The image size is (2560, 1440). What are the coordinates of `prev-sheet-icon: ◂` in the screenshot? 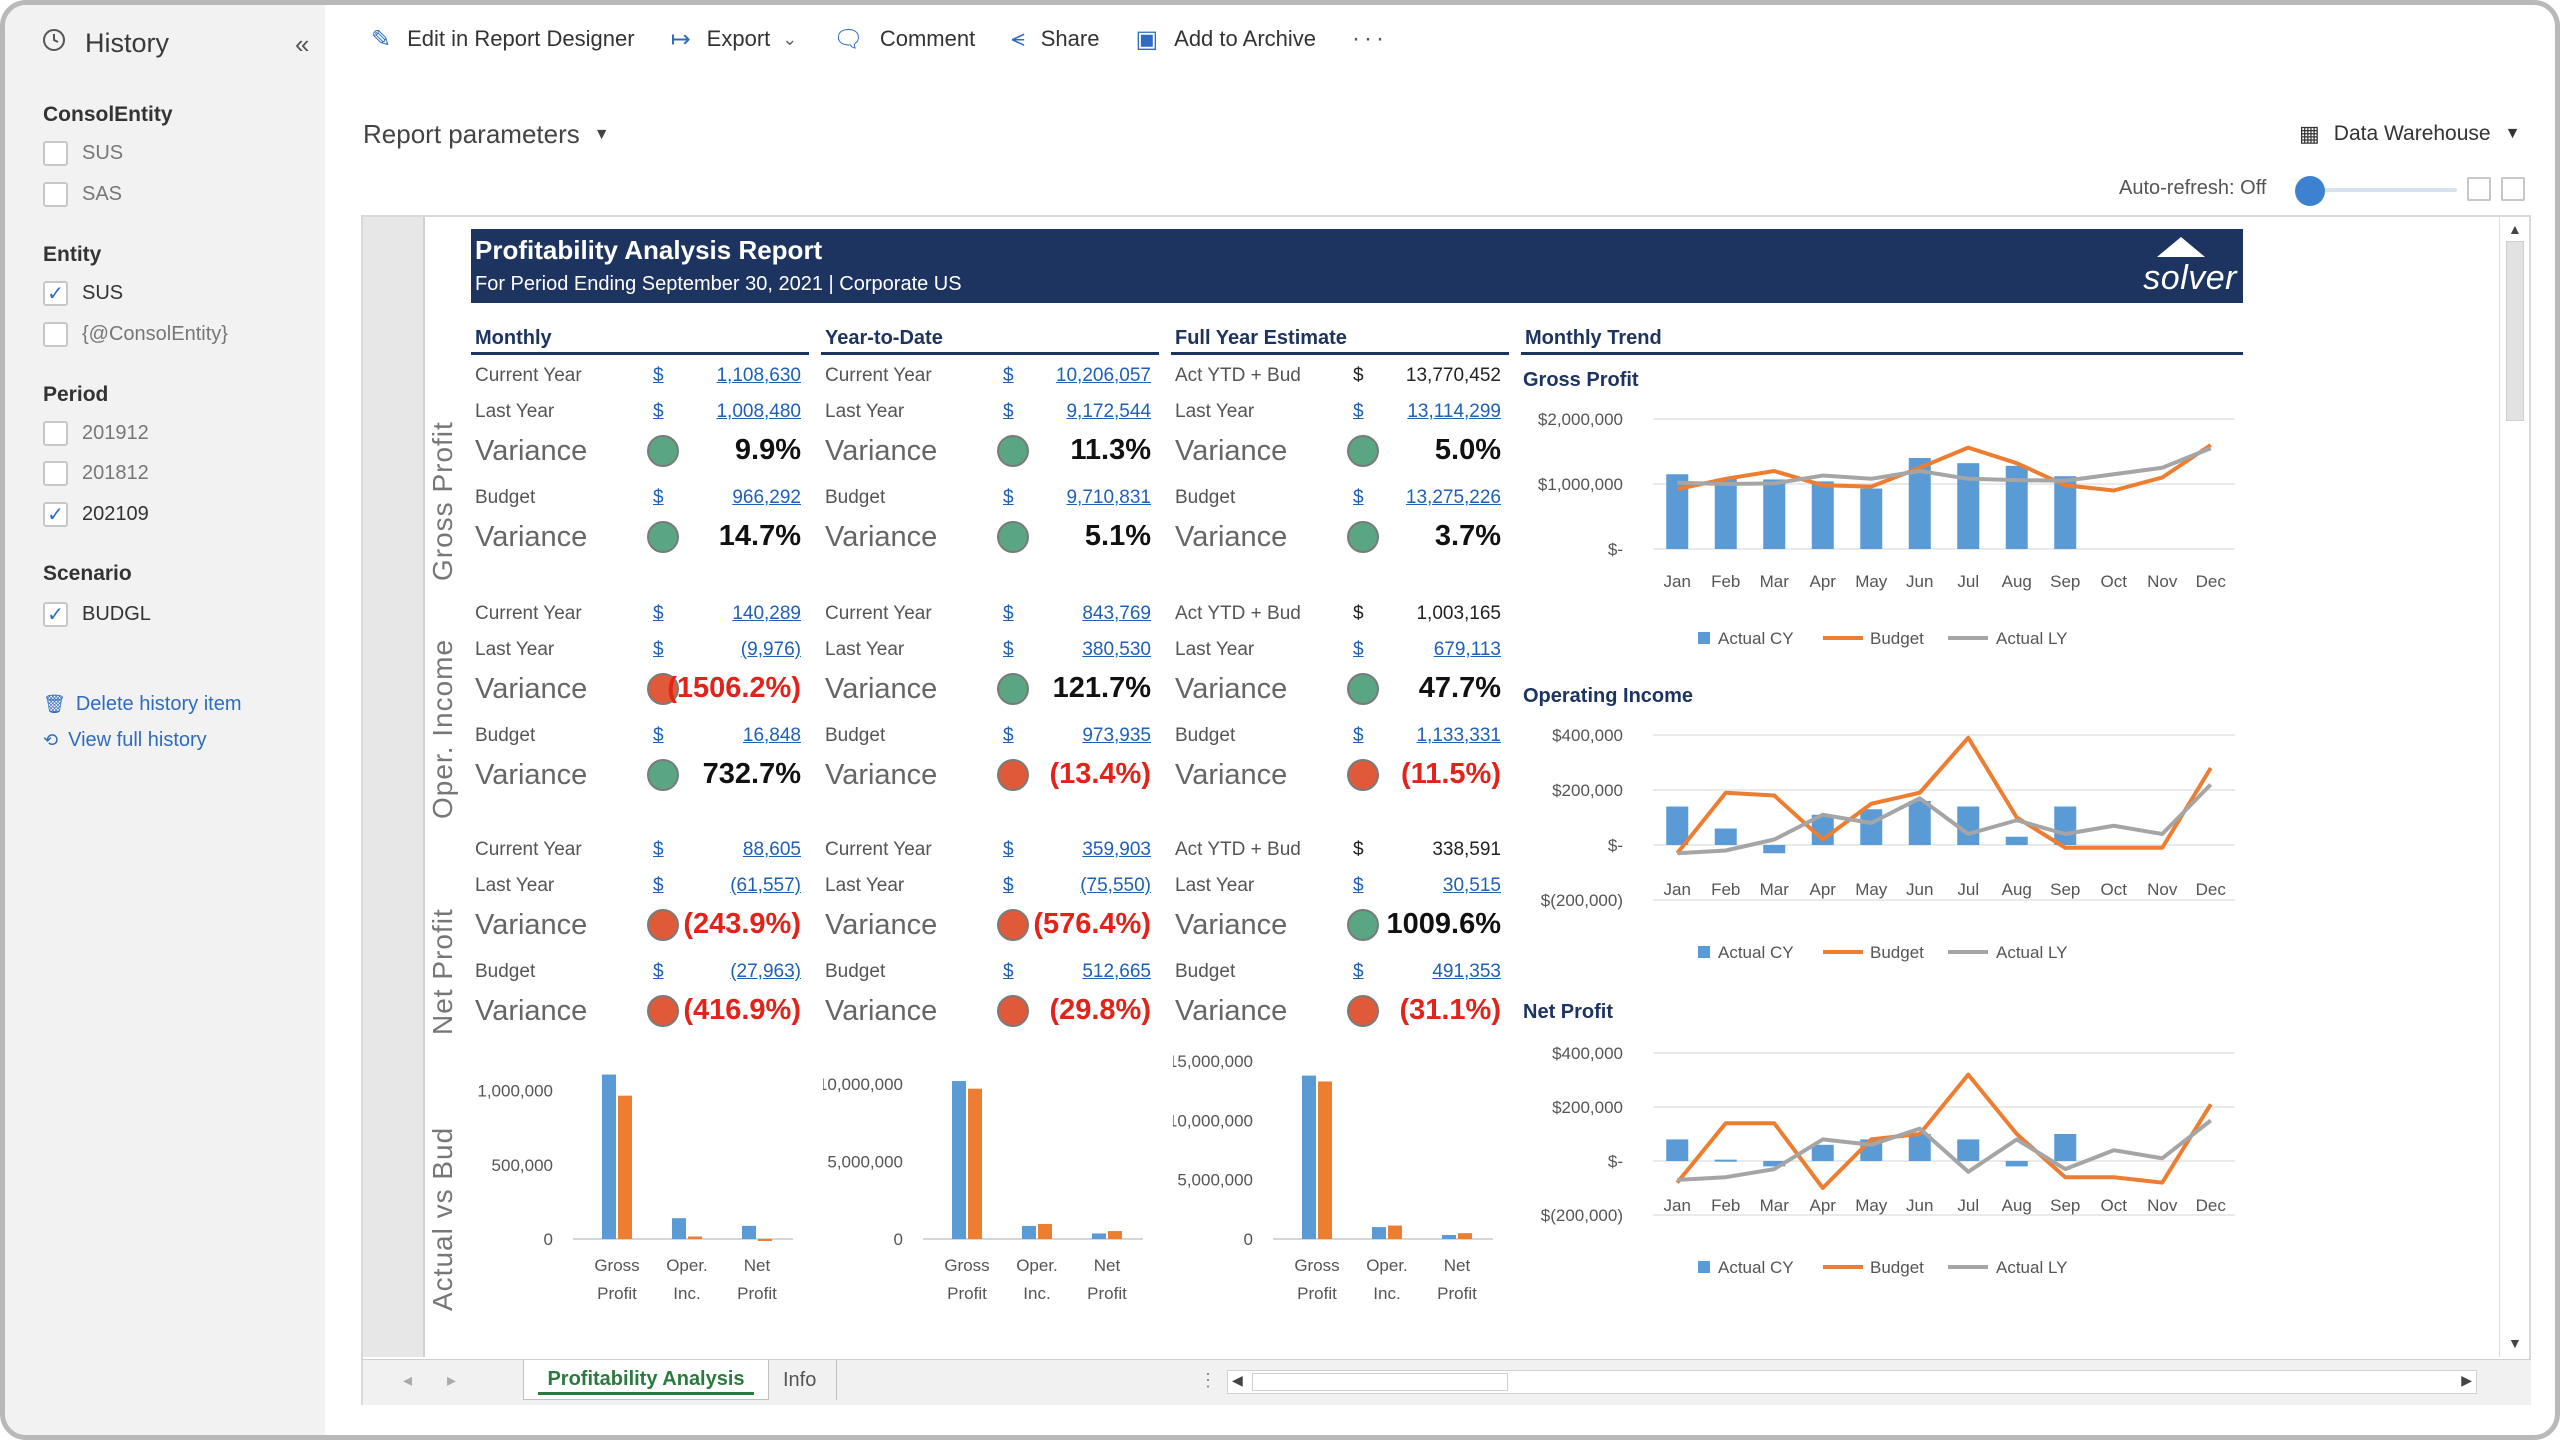 It's located at (408, 1380).